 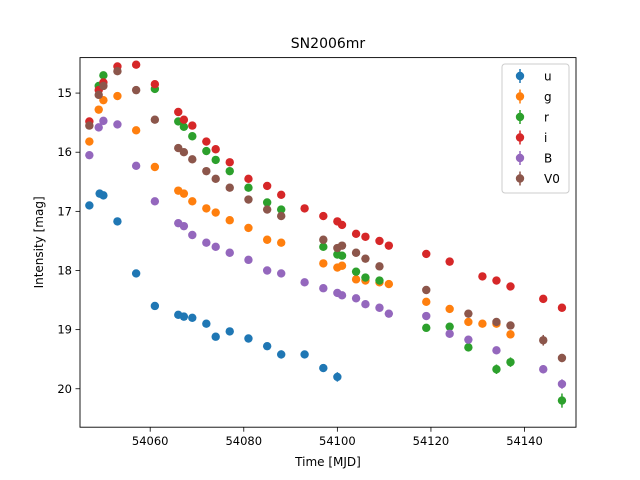 I want to click on x-tick-label: 54060, so click(x=150, y=441).